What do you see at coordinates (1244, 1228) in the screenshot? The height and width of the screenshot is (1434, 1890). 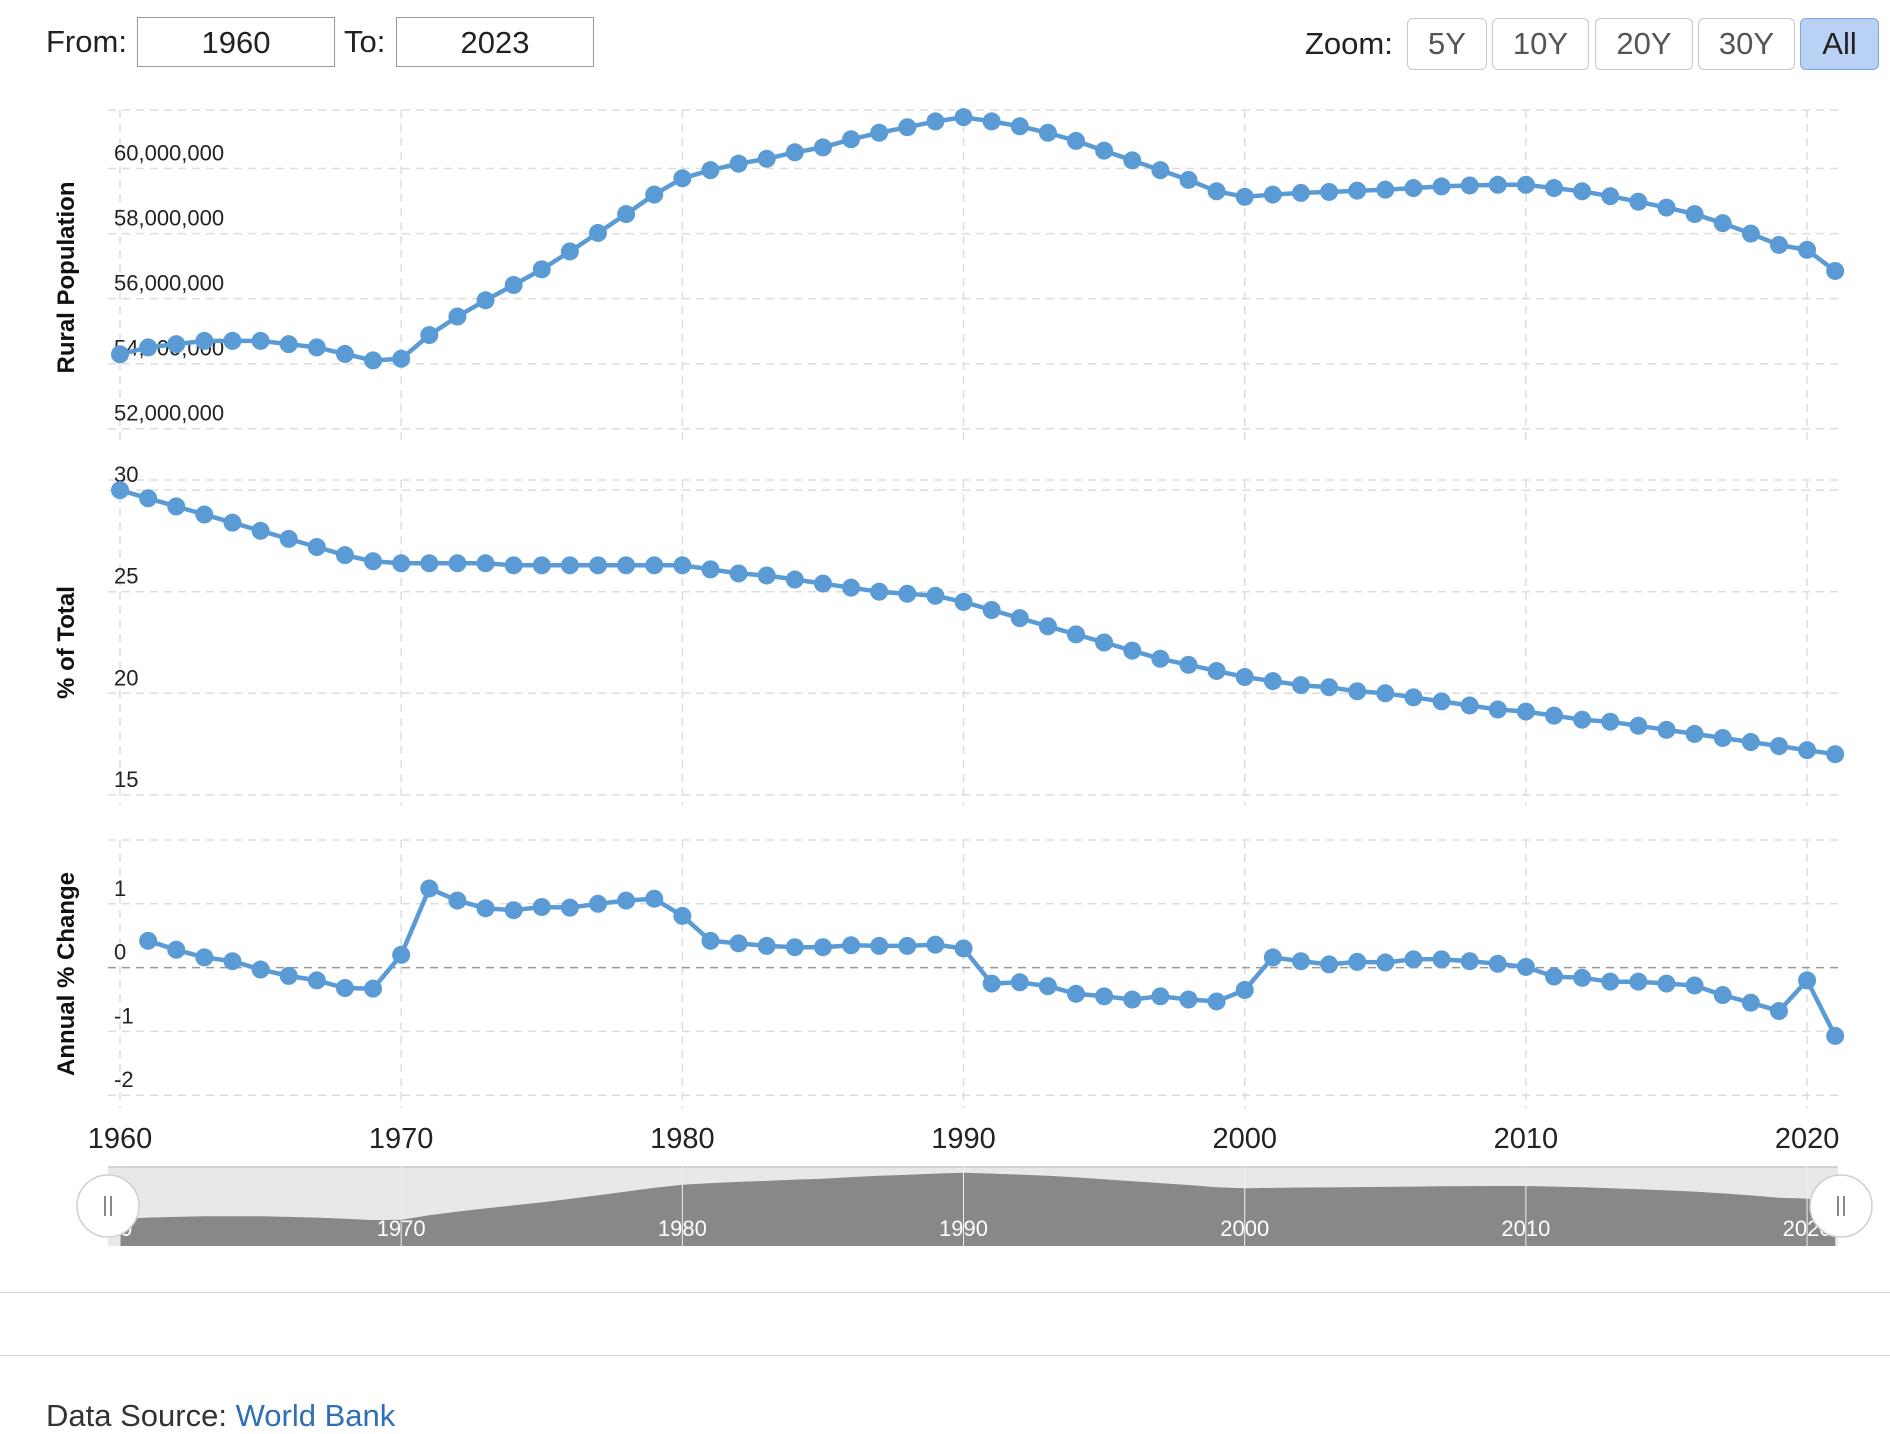 I see `navigator-tick-label: 2000` at bounding box center [1244, 1228].